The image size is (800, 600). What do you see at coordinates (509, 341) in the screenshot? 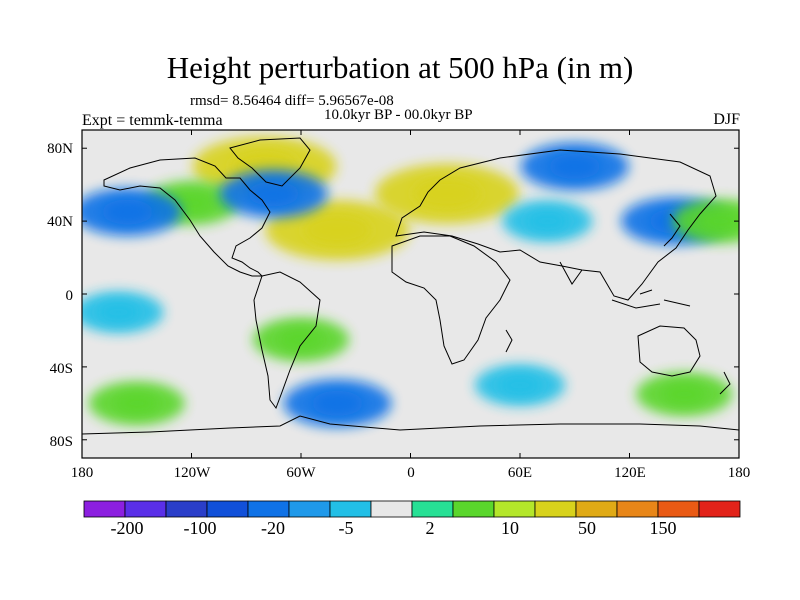
I see `coastline-madagascar` at bounding box center [509, 341].